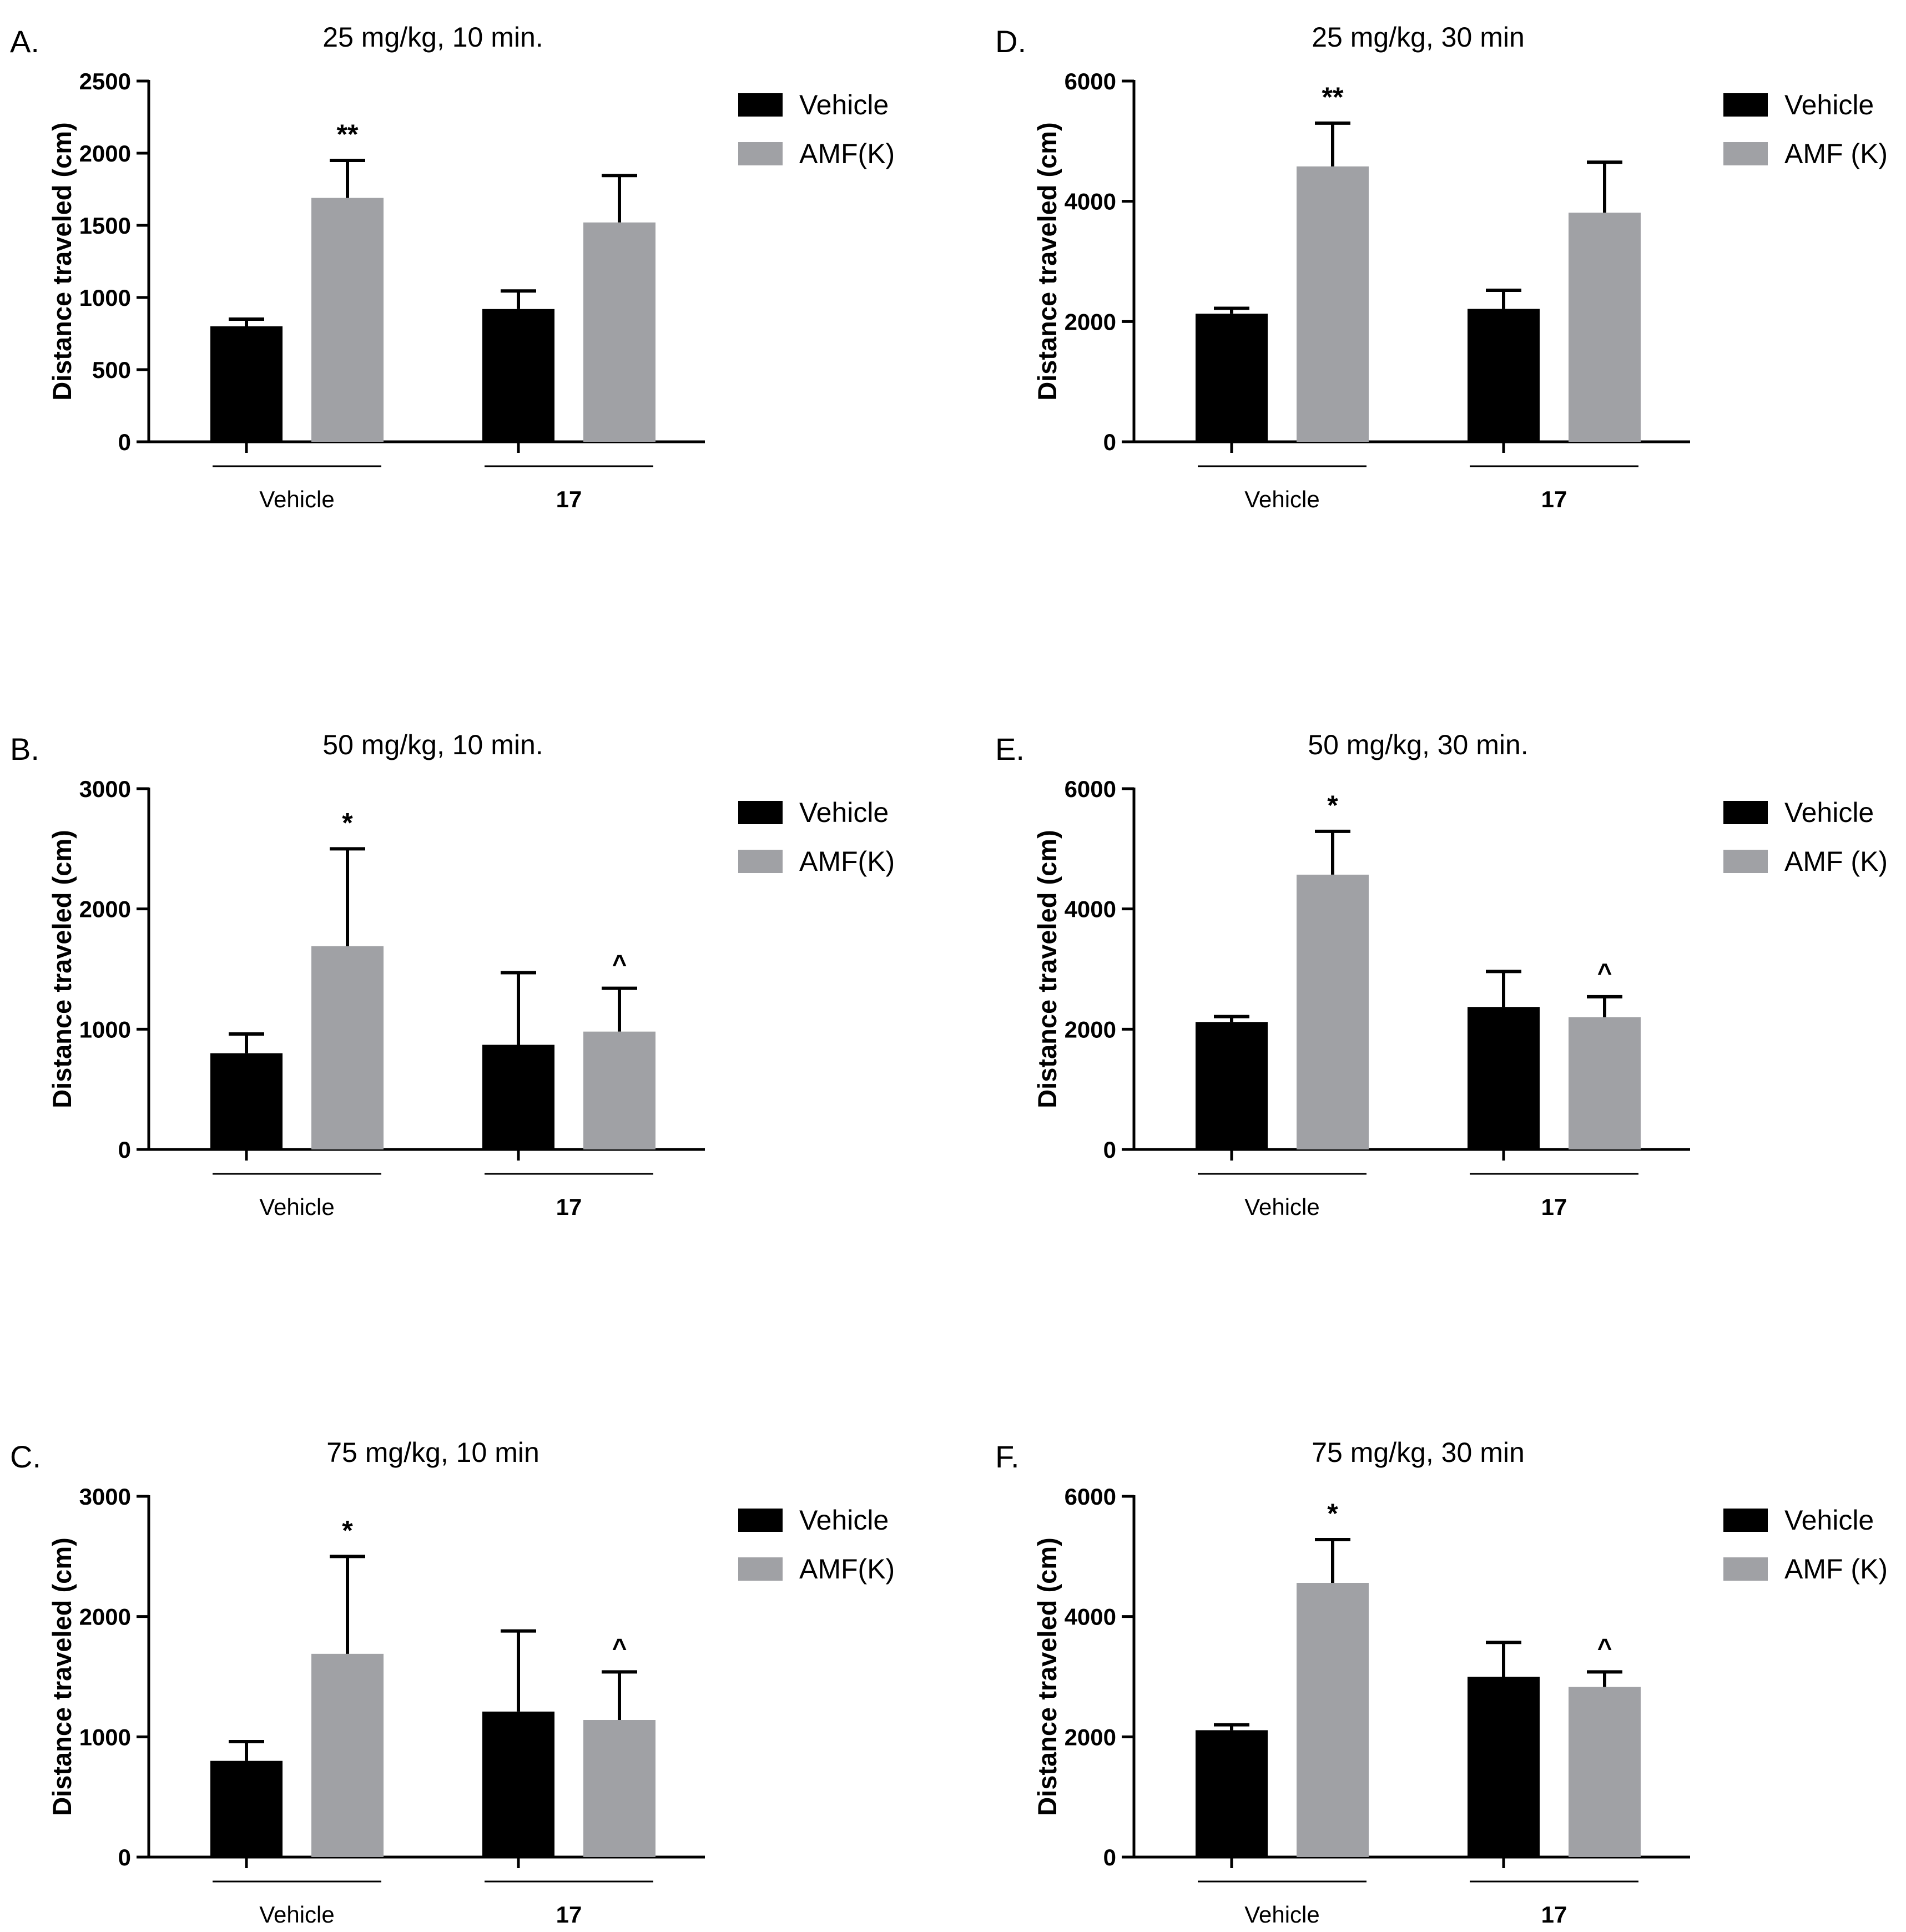  Describe the element at coordinates (1418, 37) in the screenshot. I see `chart-title: 25 mg/kg, 30 min` at that location.